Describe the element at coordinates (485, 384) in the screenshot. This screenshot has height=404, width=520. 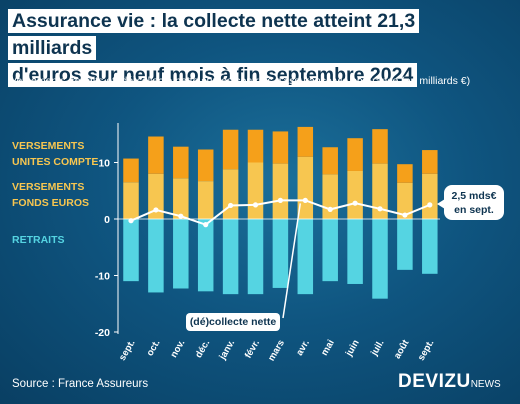
I see `brand-suffix: NEWS` at that location.